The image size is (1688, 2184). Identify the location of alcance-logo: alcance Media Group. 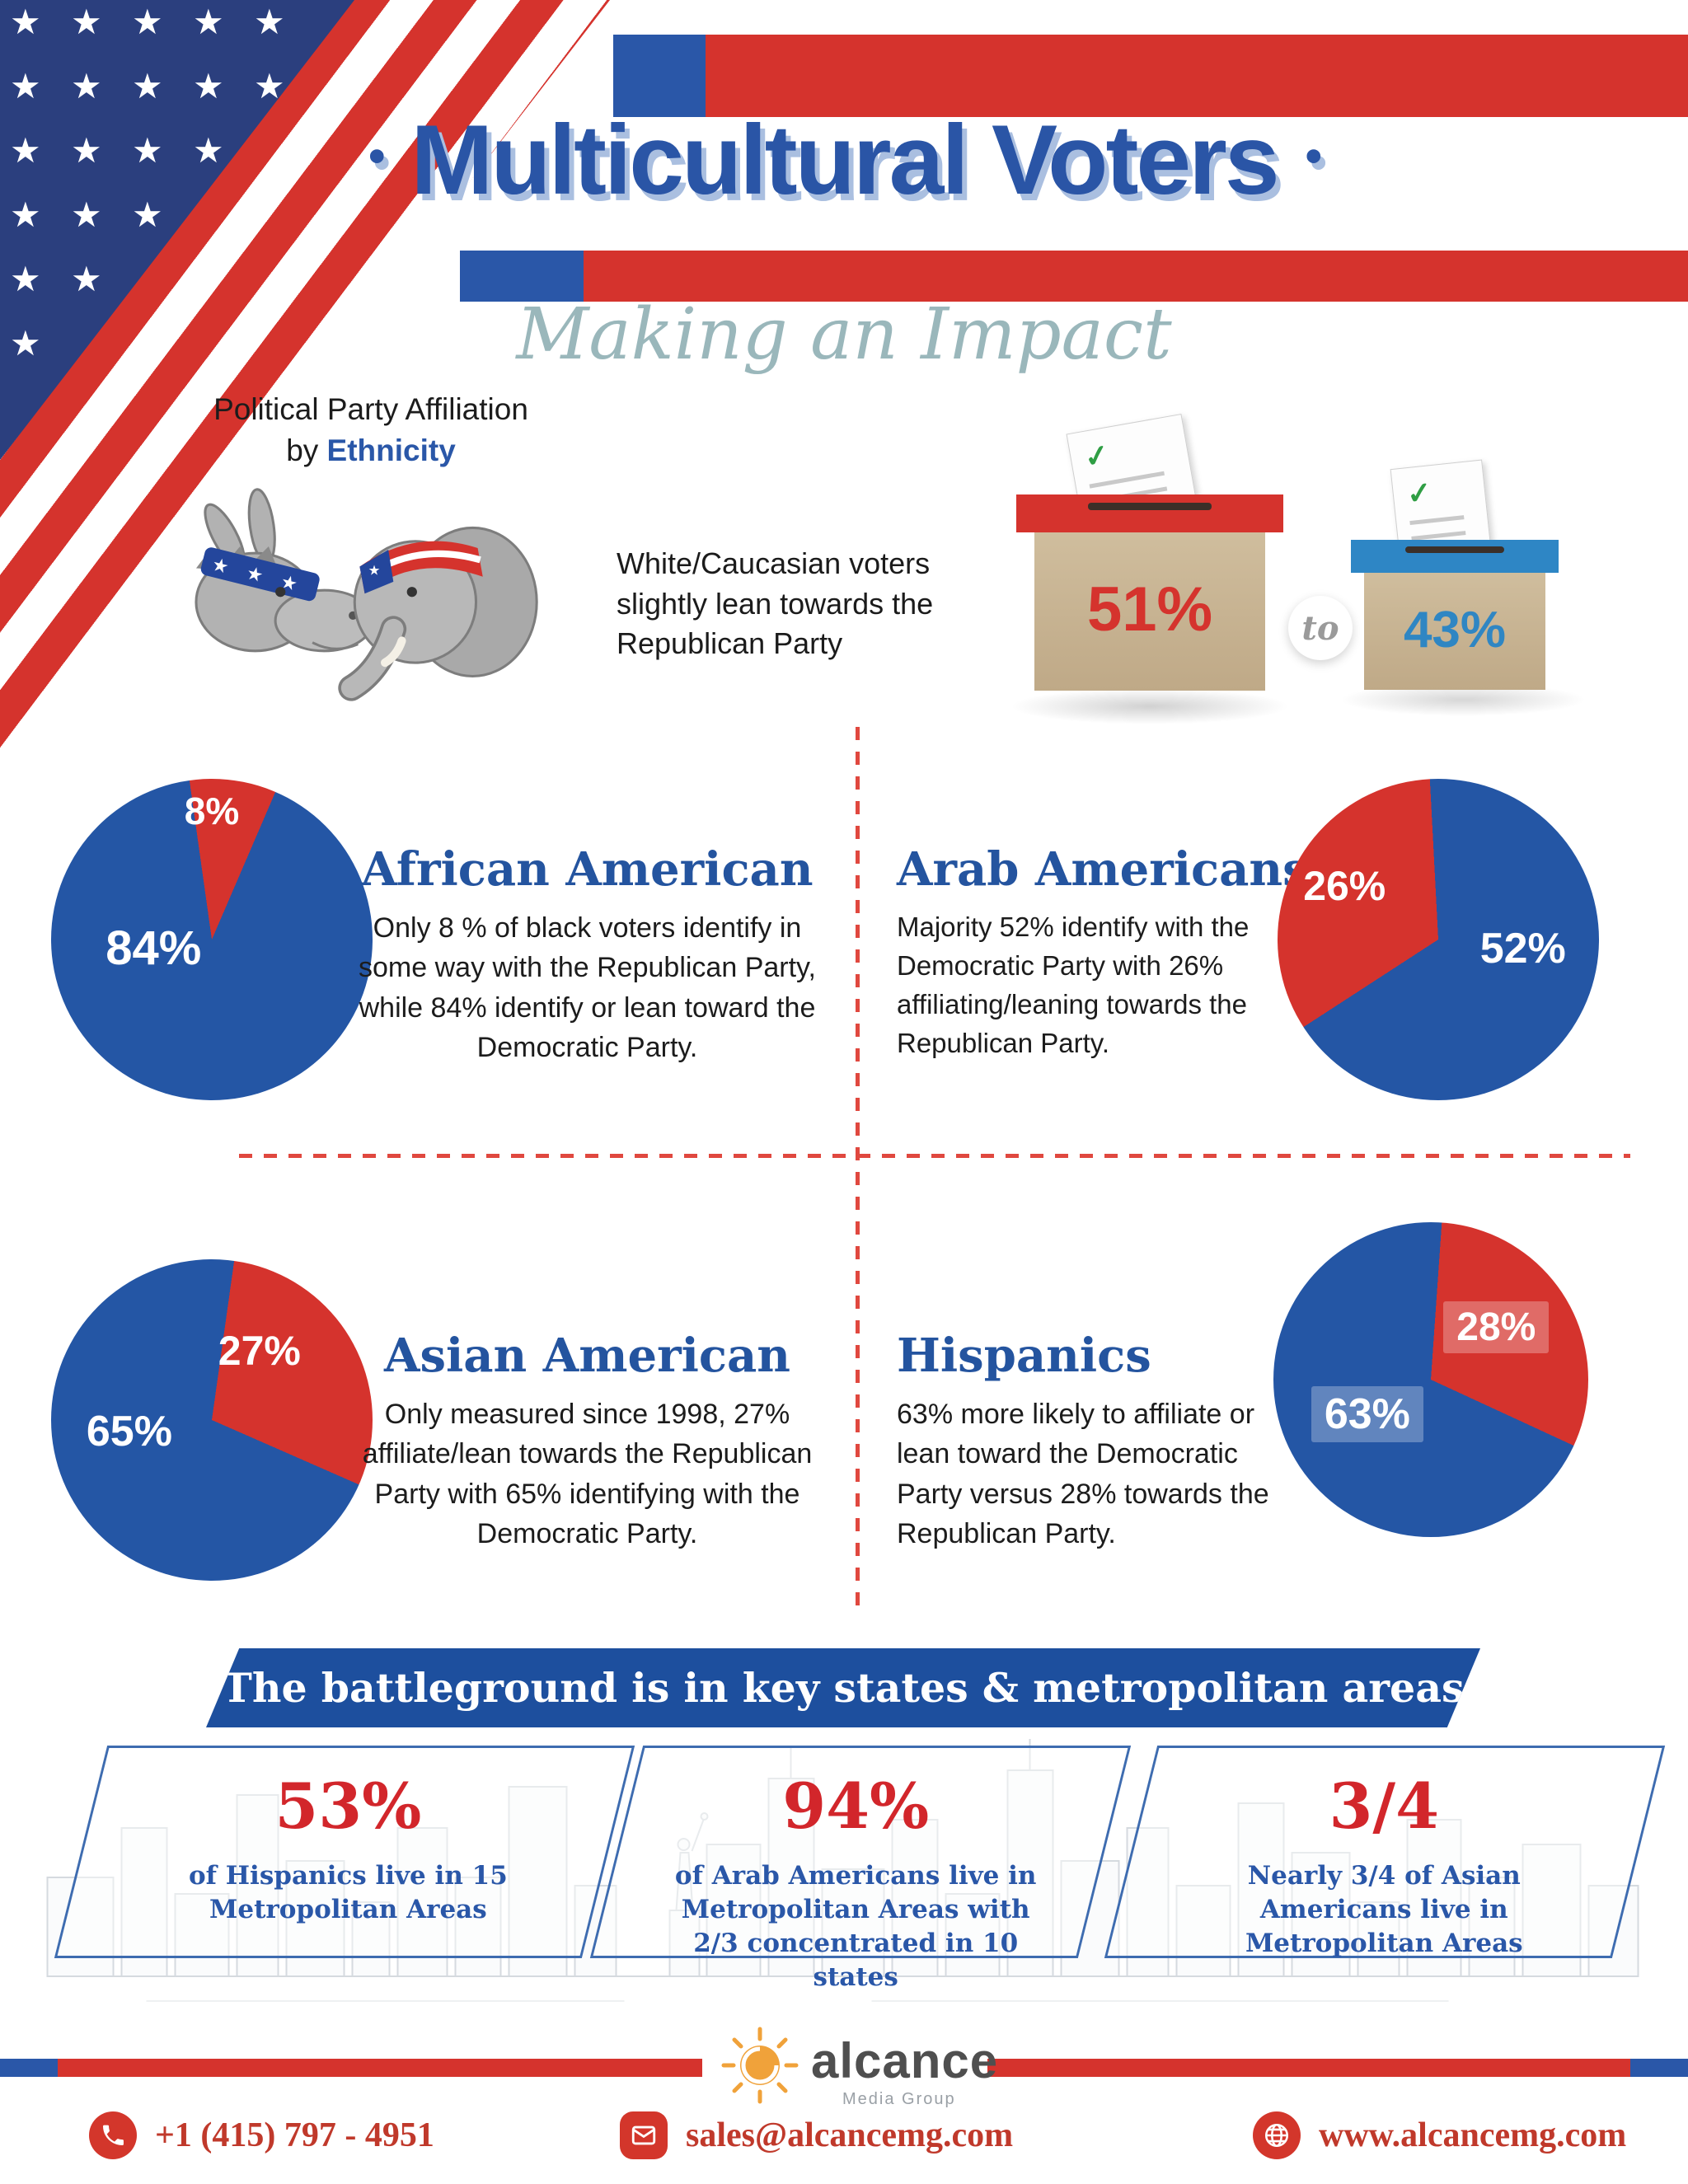
(858, 2067).